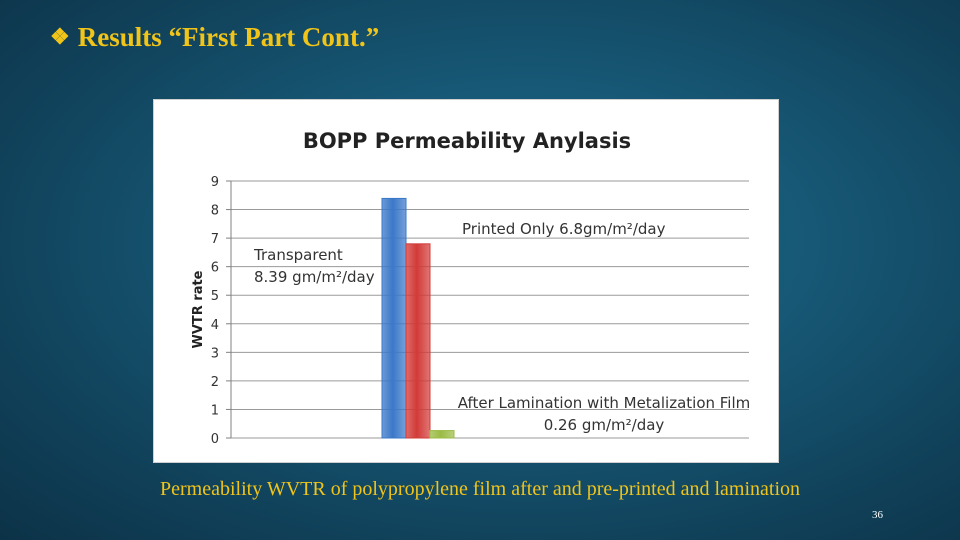  I want to click on slide-title-text: Results “First Part Cont.”, so click(228, 37).